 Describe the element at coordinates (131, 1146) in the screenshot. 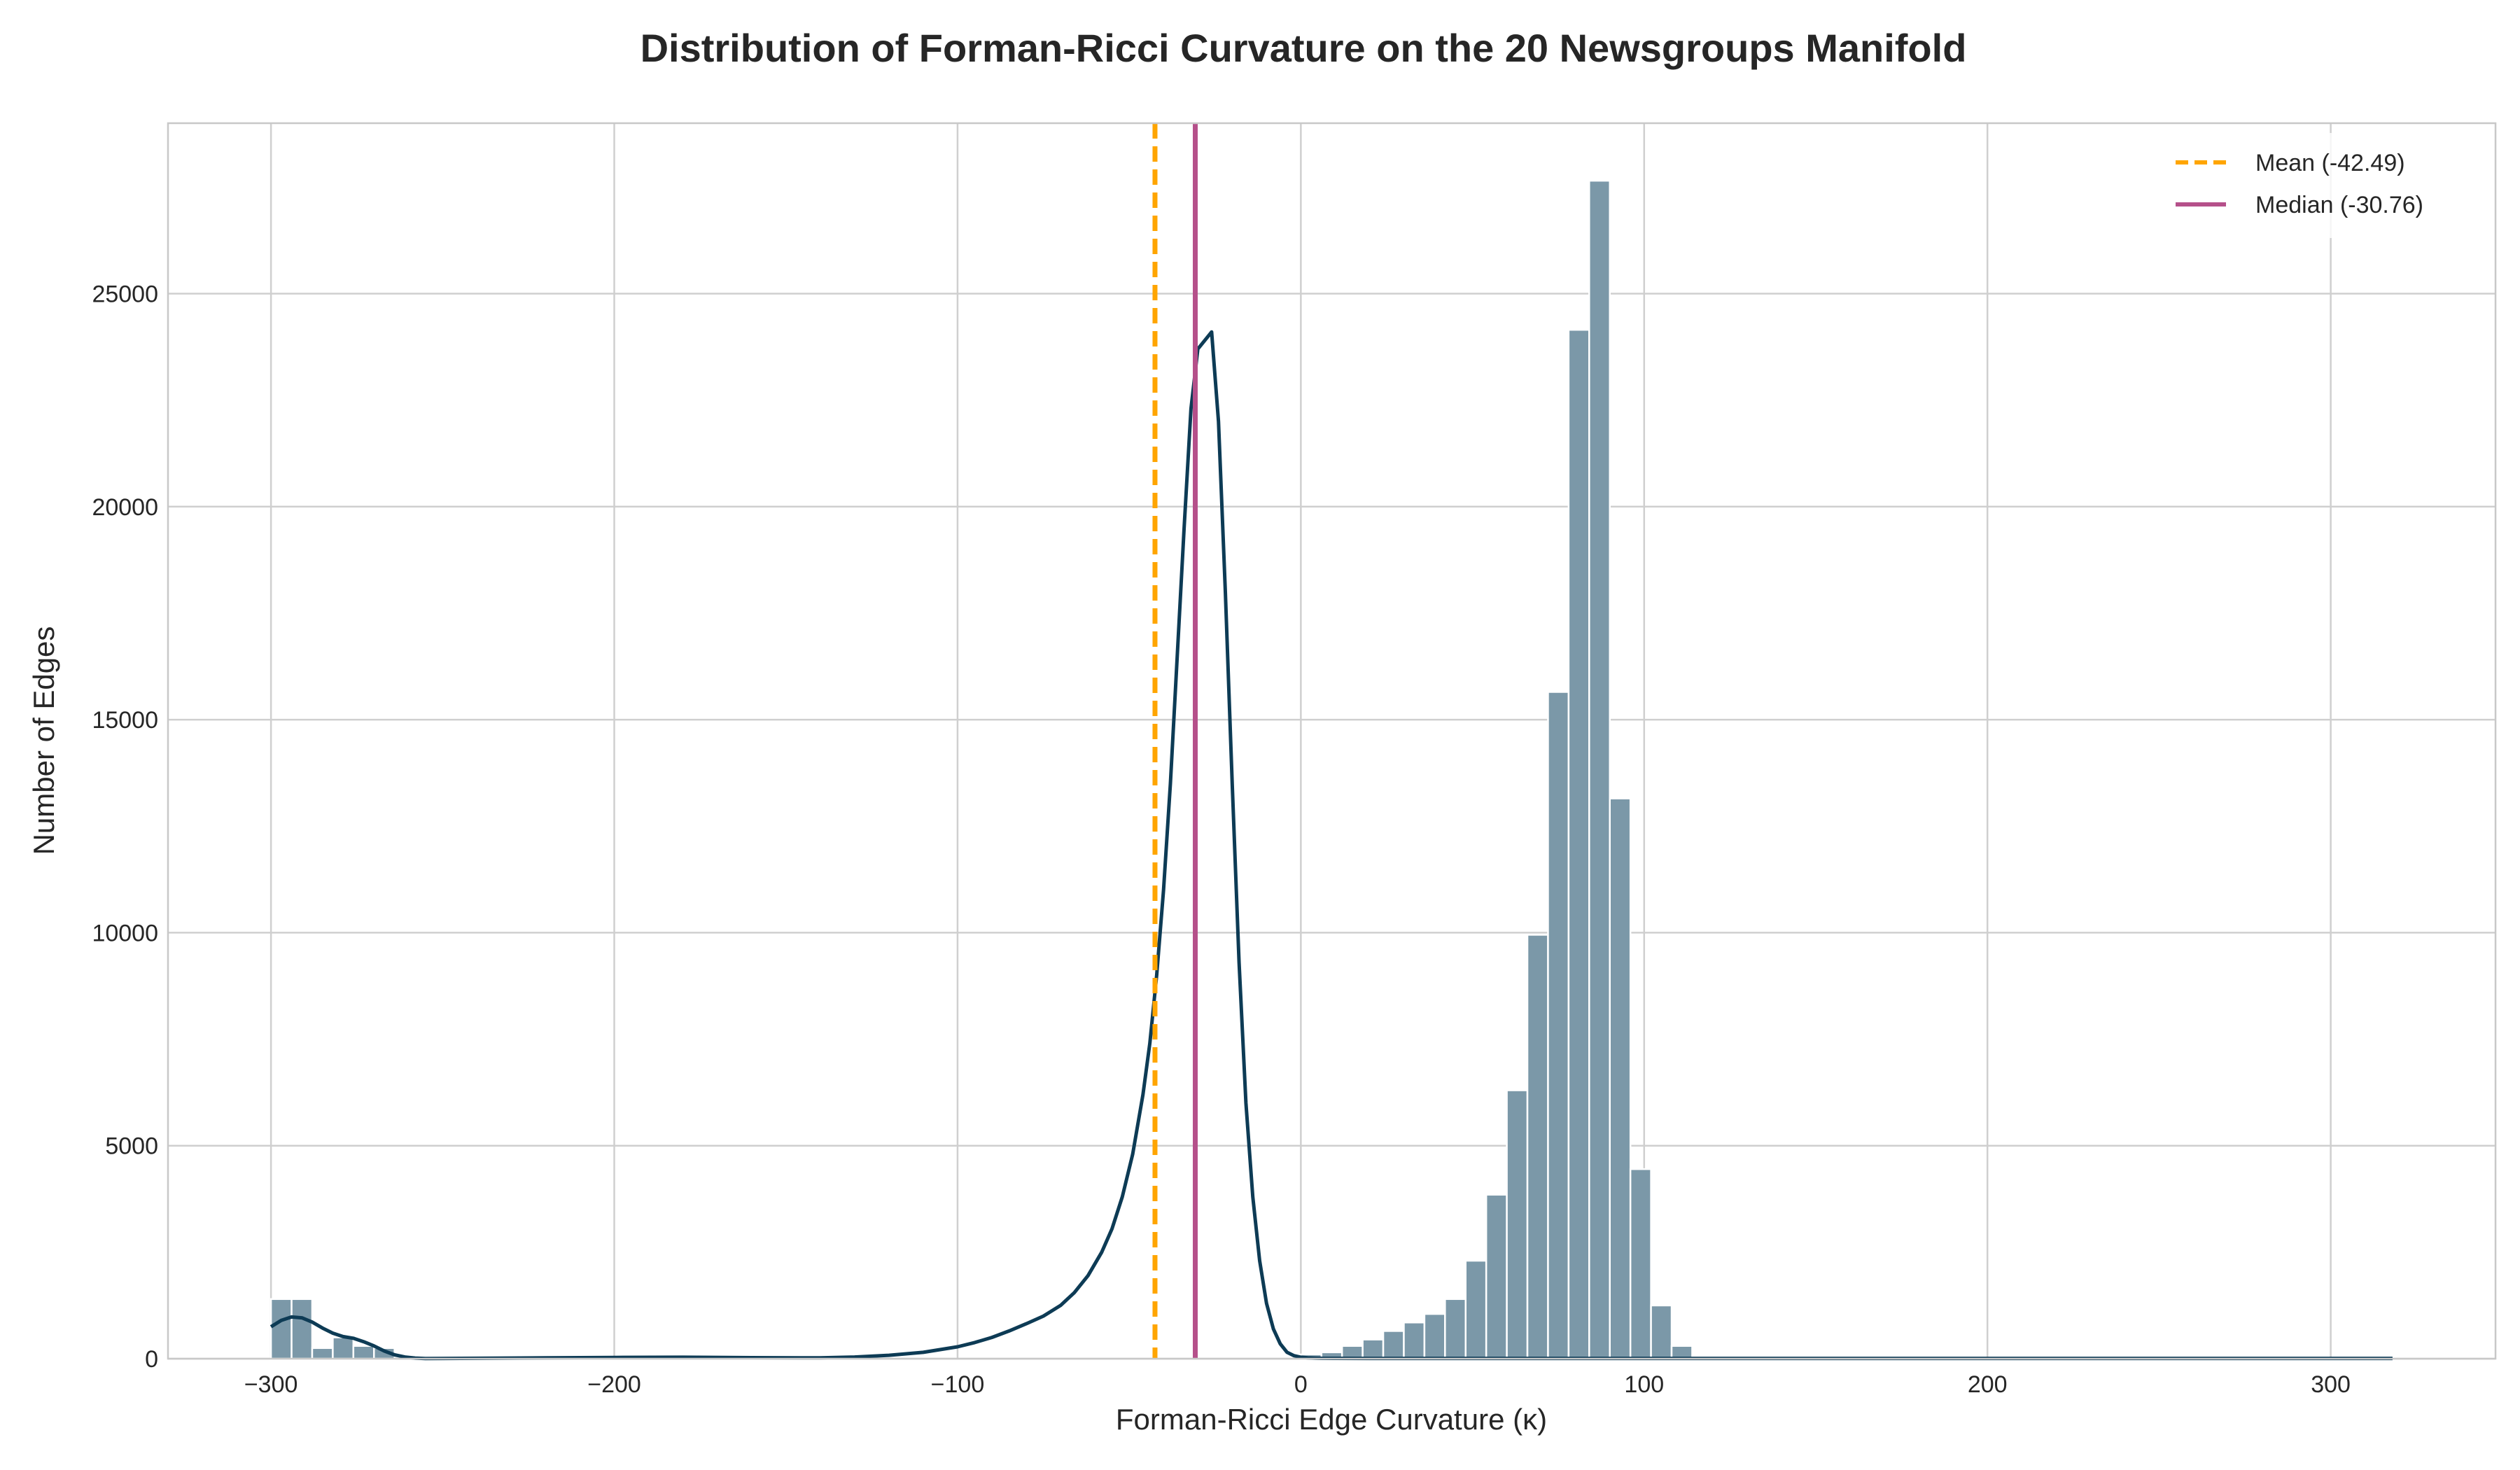

I see `y-tick-label: 5000` at that location.